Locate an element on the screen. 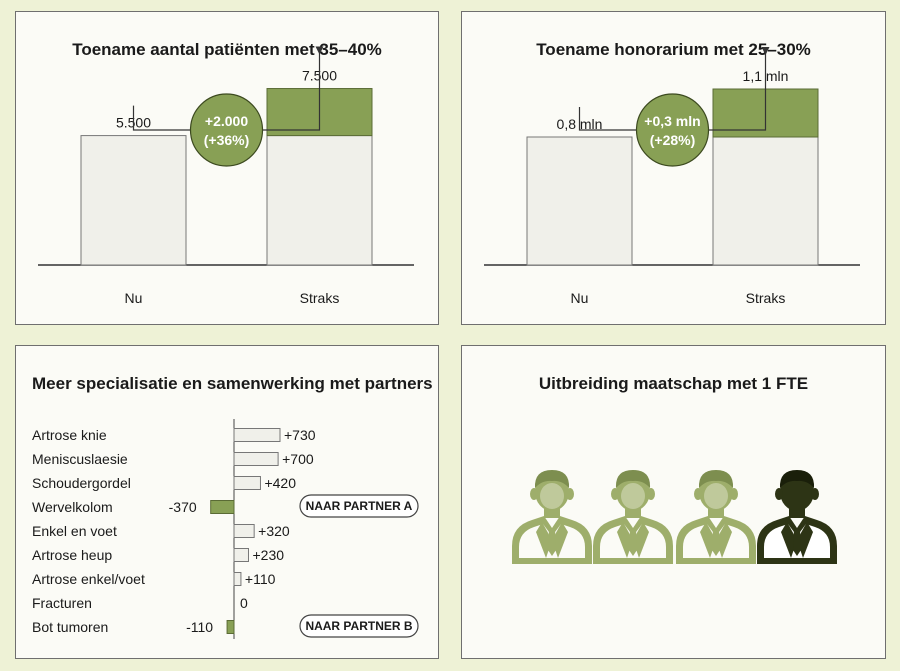  fte-icons is located at coordinates (674, 517).